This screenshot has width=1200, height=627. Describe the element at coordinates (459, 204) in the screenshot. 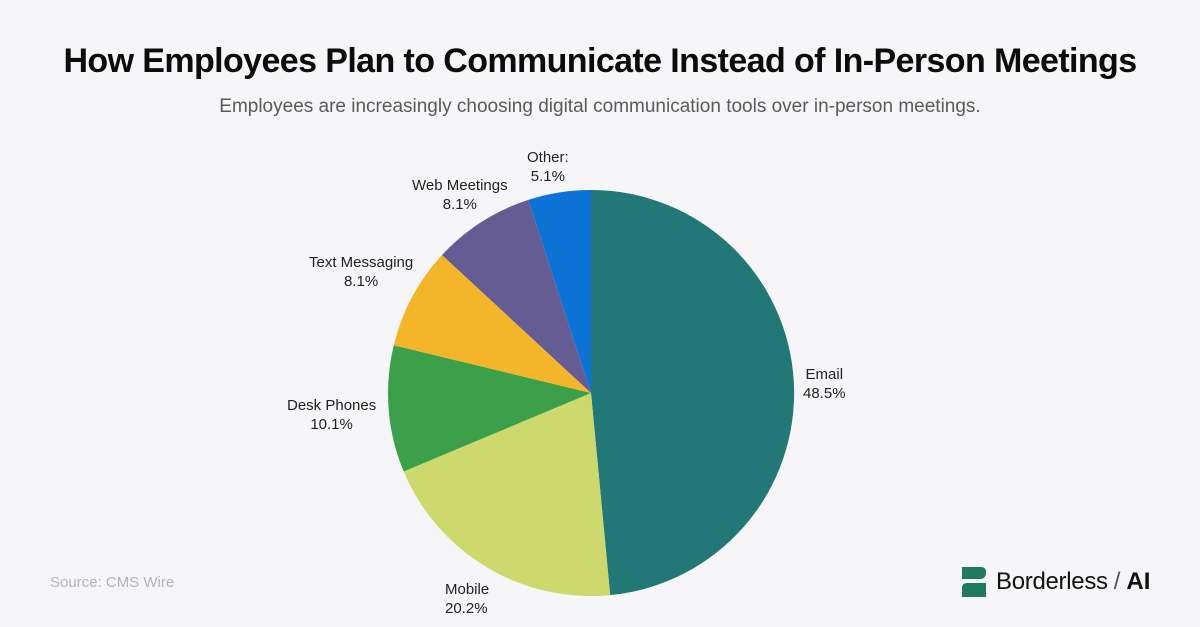

I see `label-web-value: 8.1%` at that location.